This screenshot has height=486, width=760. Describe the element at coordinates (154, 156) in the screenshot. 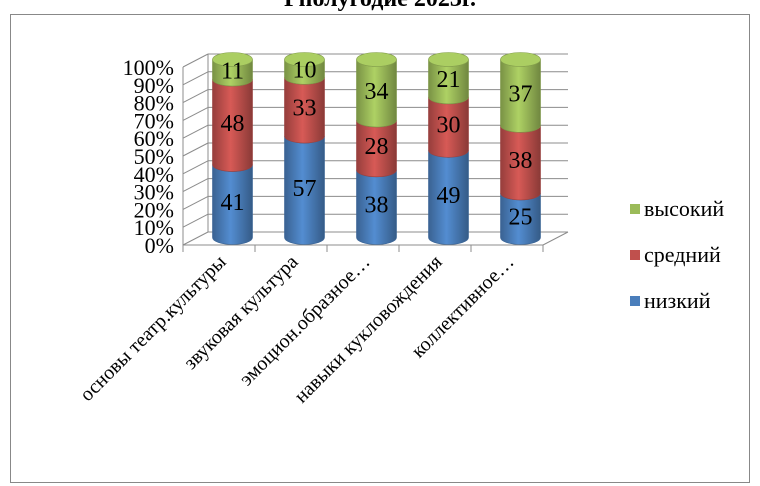

I see `y-tick-label: 50%` at that location.